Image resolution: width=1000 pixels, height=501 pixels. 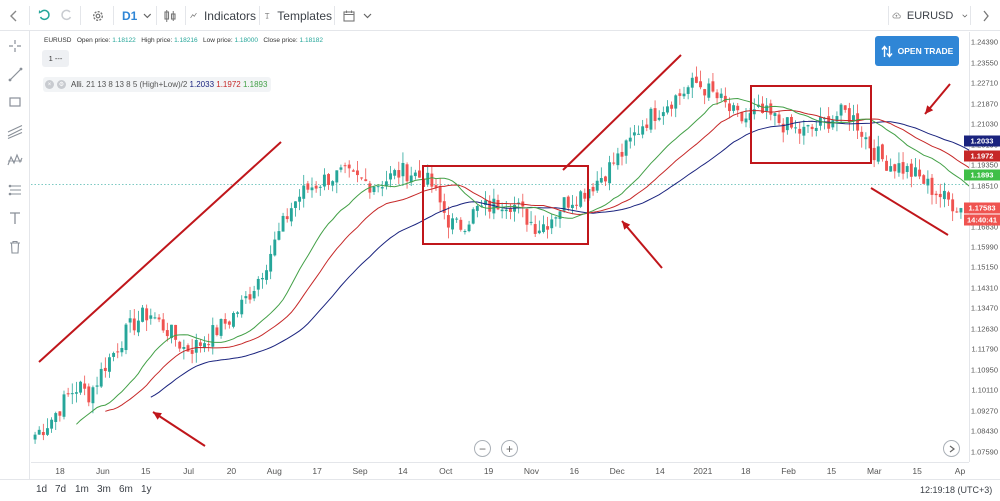 What do you see at coordinates (982, 141) in the screenshot?
I see `jaw-price-badge: 1.2033` at bounding box center [982, 141].